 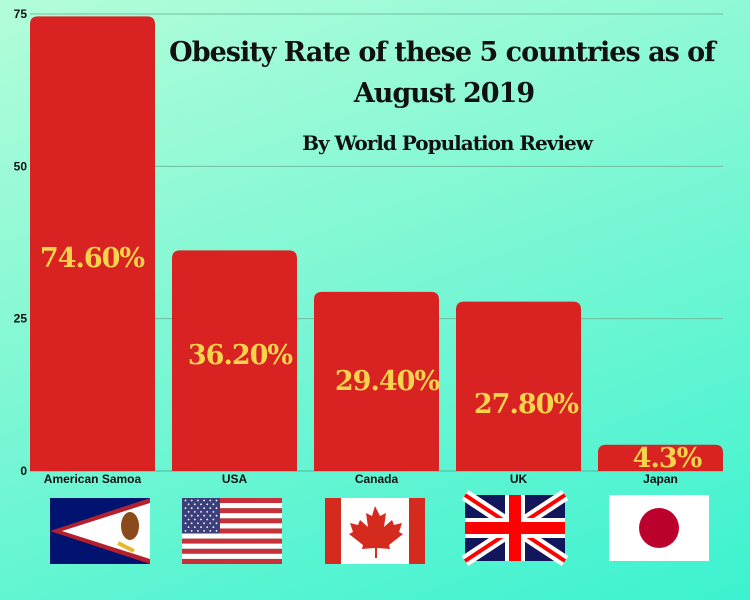 I want to click on chart-subtitle: By World Population Review, so click(x=448, y=143).